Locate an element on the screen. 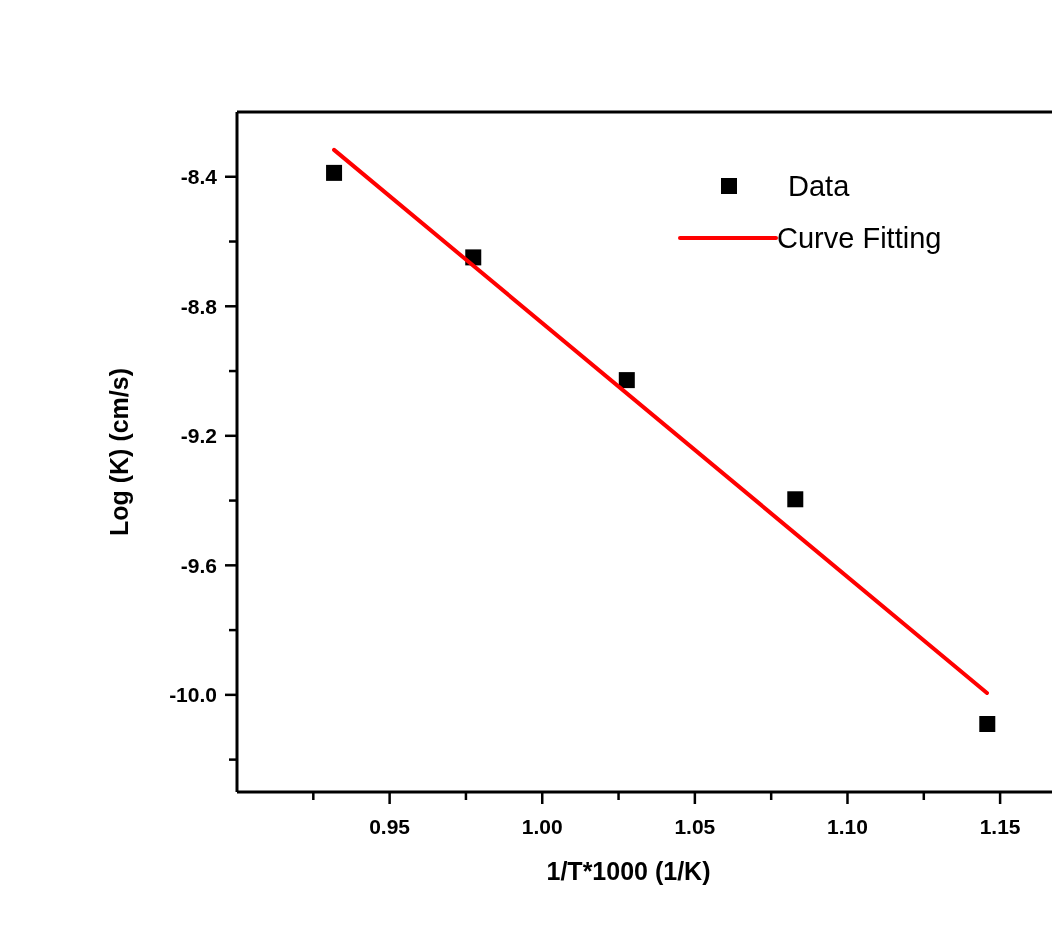 This screenshot has height=931, width=1052. x-tick-label: 1.05 is located at coordinates (695, 826).